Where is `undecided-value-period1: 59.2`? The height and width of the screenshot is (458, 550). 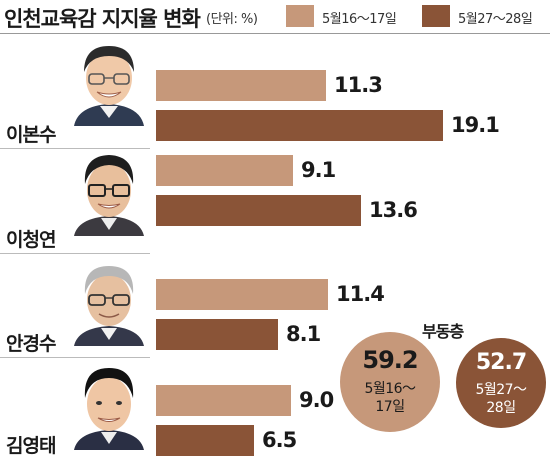 undecided-value-period1: 59.2 is located at coordinates (390, 360).